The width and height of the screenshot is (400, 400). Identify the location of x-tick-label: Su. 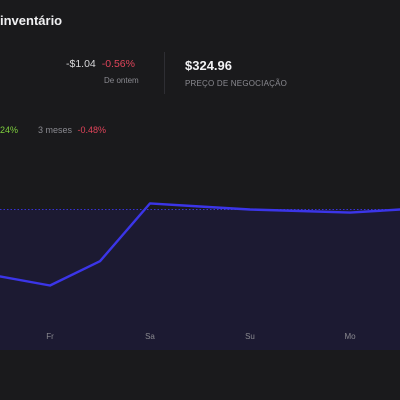
(250, 336).